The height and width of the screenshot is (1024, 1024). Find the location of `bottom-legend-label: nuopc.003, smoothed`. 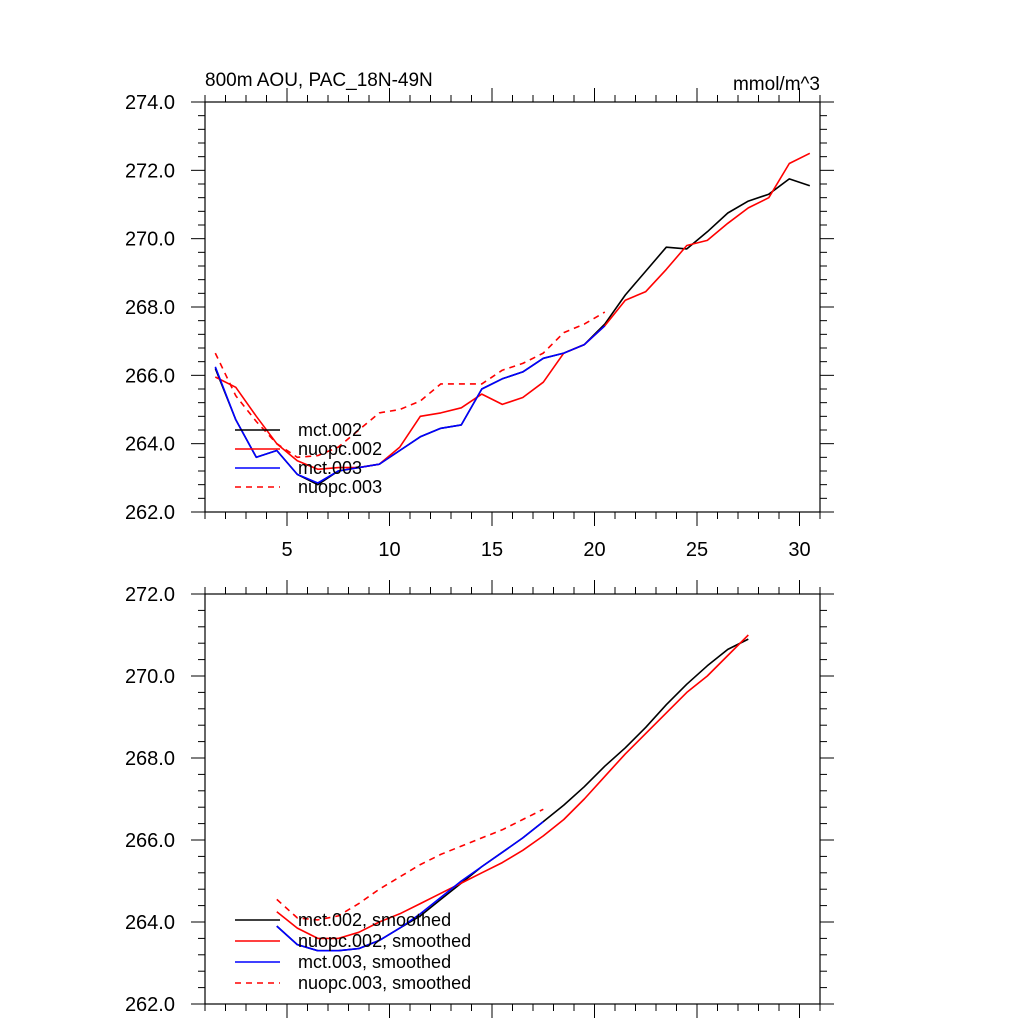

bottom-legend-label: nuopc.003, smoothed is located at coordinates (384, 983).